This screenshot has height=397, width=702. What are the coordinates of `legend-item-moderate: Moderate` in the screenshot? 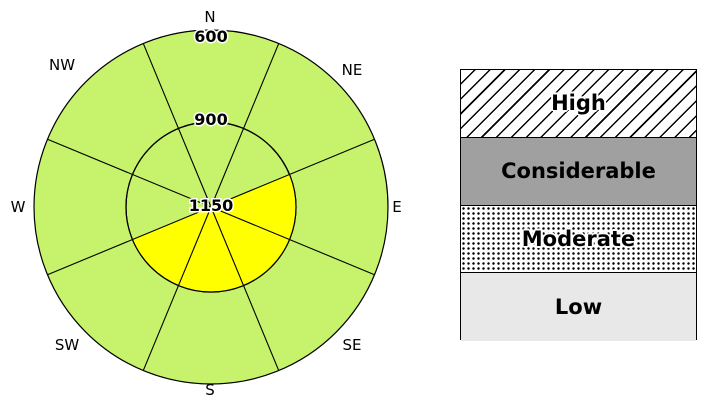 It's located at (578, 239).